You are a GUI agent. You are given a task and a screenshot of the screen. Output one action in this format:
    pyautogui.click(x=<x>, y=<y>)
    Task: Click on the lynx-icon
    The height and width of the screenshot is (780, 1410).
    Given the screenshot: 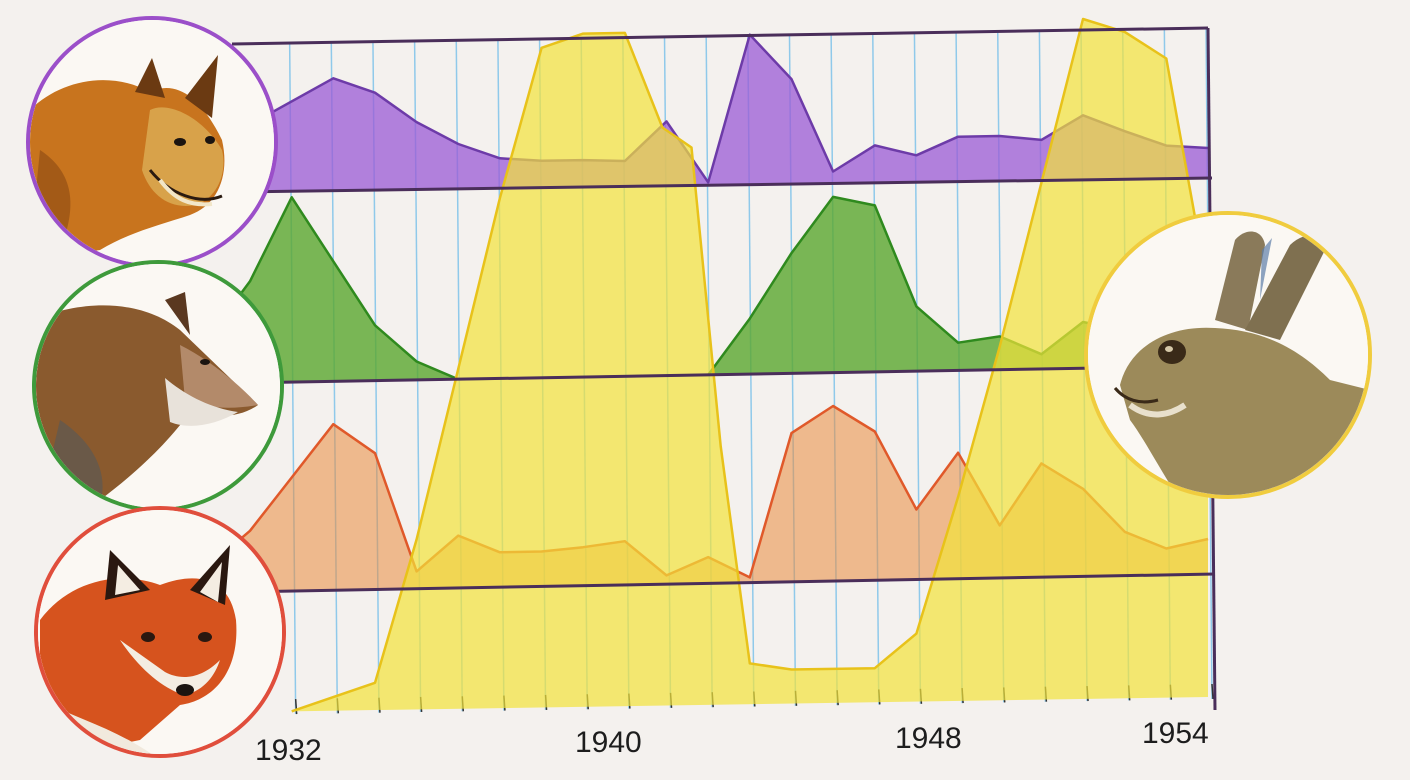 What is the action you would take?
    pyautogui.click(x=152, y=142)
    